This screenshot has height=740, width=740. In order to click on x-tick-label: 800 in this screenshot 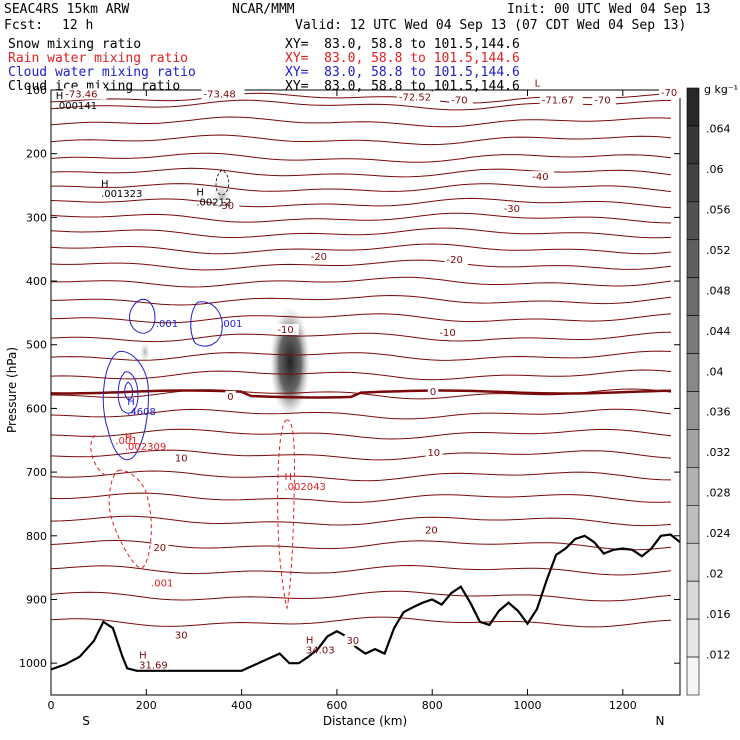, I will do `click(432, 705)`.